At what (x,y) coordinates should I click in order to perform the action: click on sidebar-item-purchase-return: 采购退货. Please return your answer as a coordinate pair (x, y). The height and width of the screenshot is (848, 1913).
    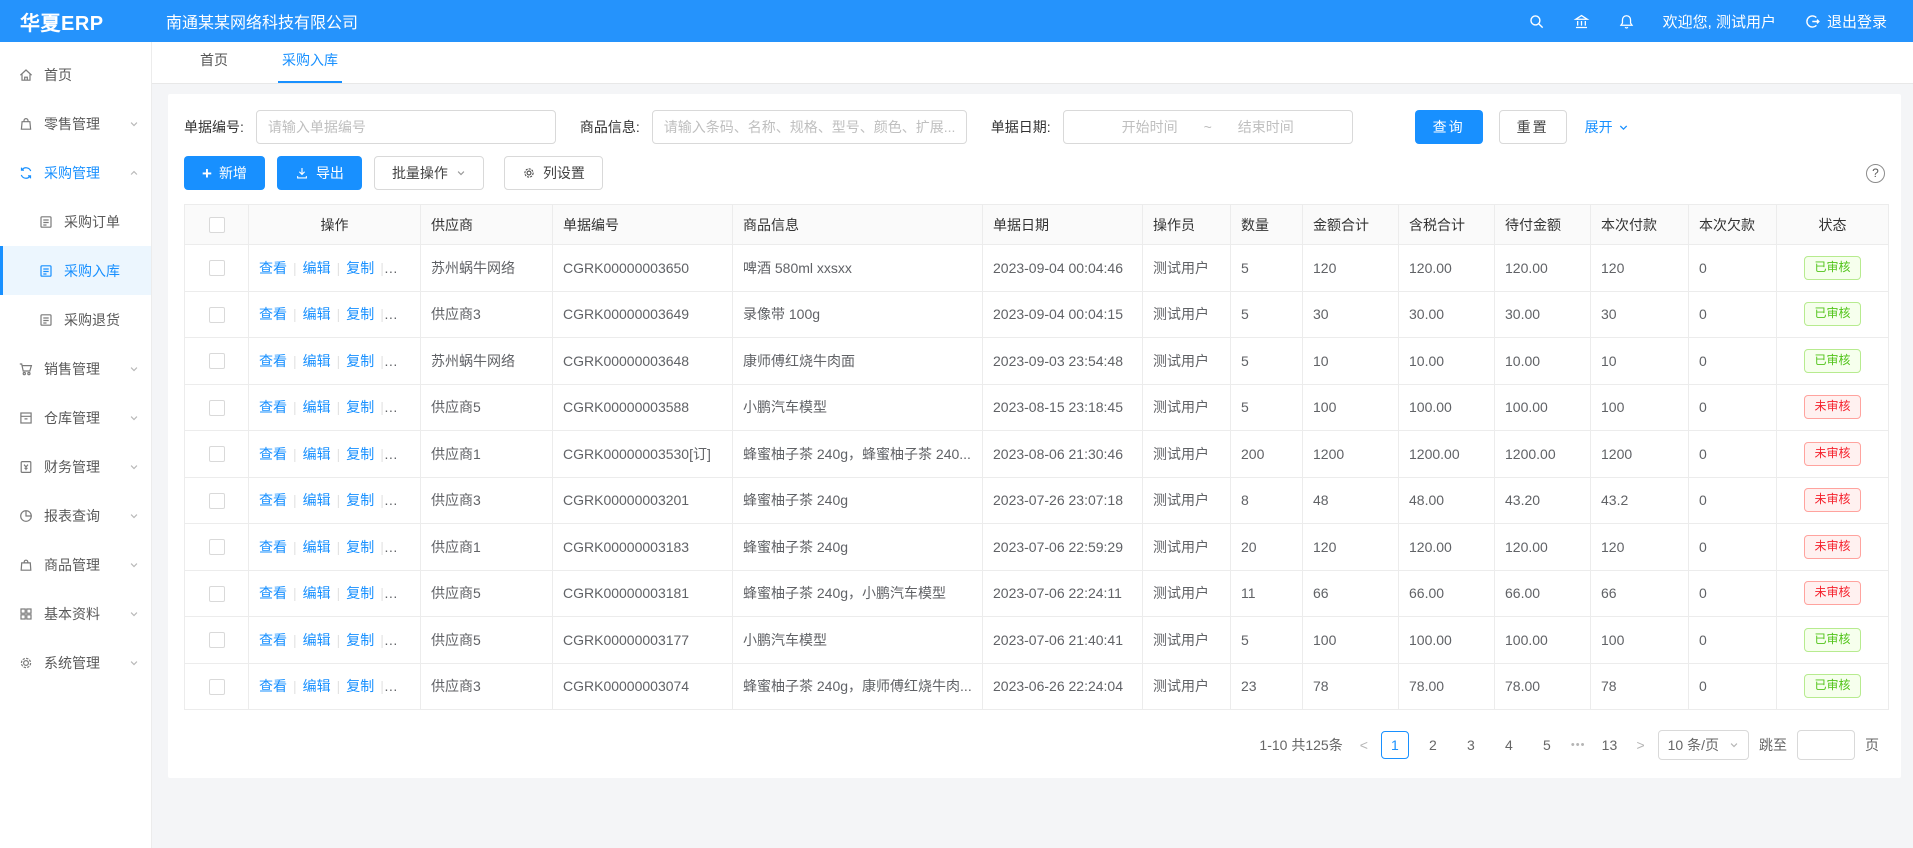
    Looking at the image, I should click on (75, 319).